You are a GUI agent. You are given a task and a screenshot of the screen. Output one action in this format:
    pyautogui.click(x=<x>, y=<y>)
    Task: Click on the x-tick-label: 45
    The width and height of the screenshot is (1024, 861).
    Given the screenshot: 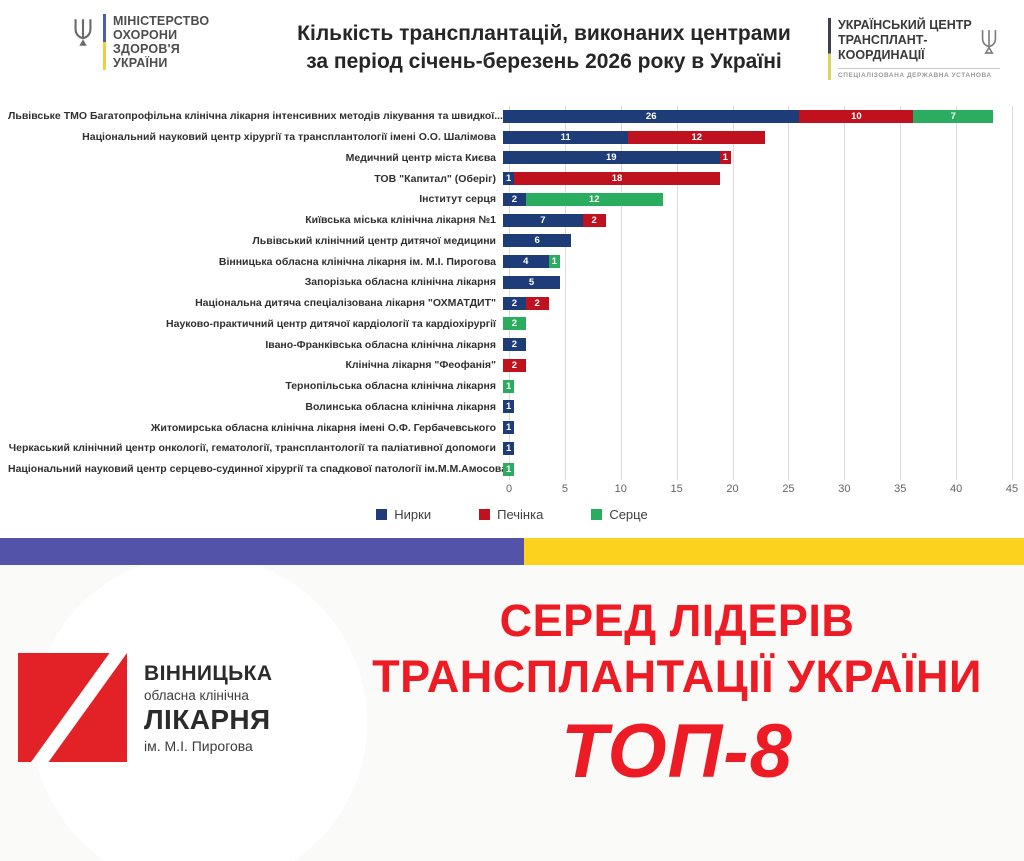 What is the action you would take?
    pyautogui.click(x=1012, y=489)
    